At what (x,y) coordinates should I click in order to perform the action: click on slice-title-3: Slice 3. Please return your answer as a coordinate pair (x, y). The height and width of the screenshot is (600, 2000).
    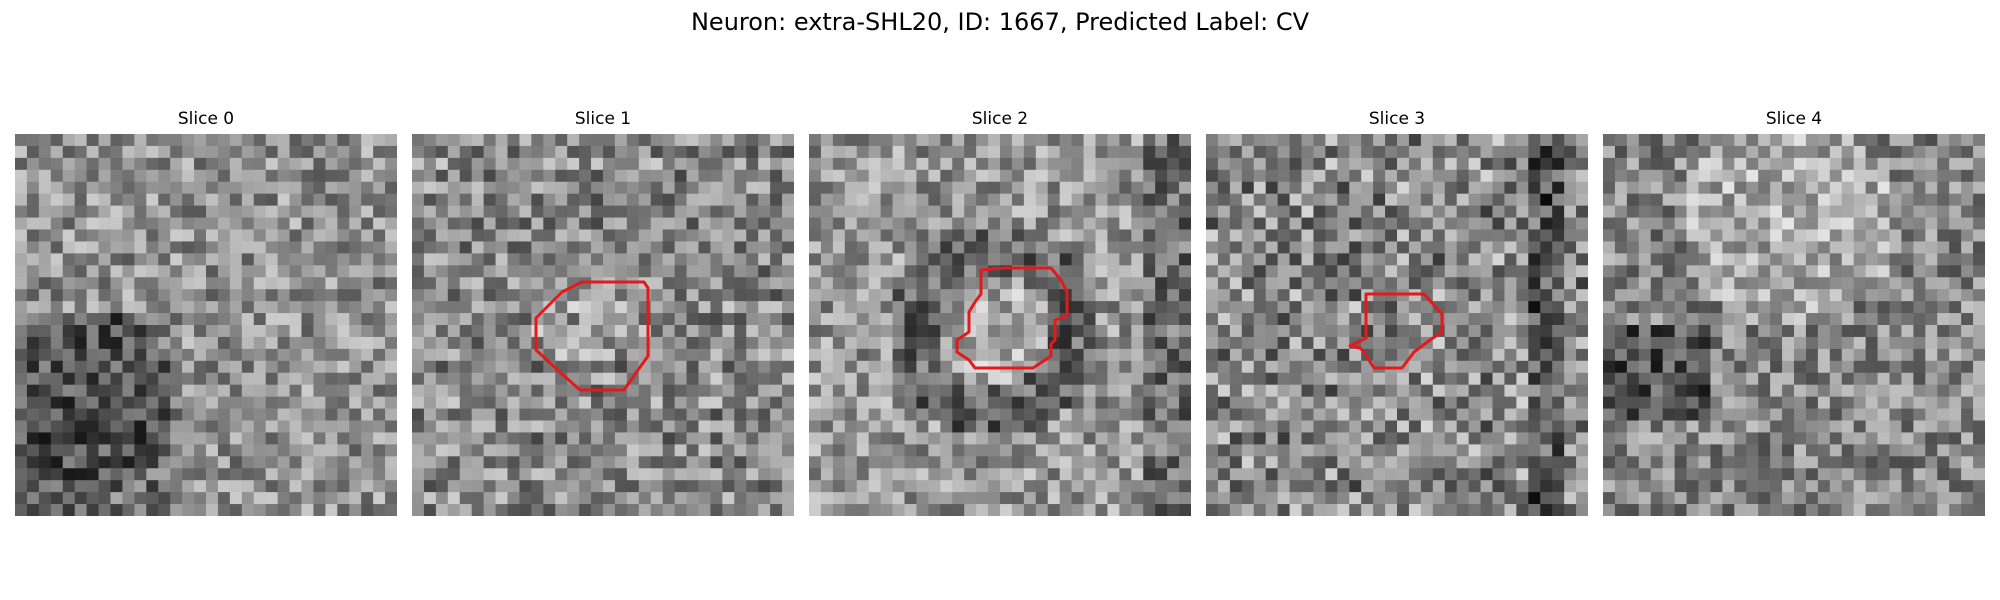
    Looking at the image, I should click on (1397, 119).